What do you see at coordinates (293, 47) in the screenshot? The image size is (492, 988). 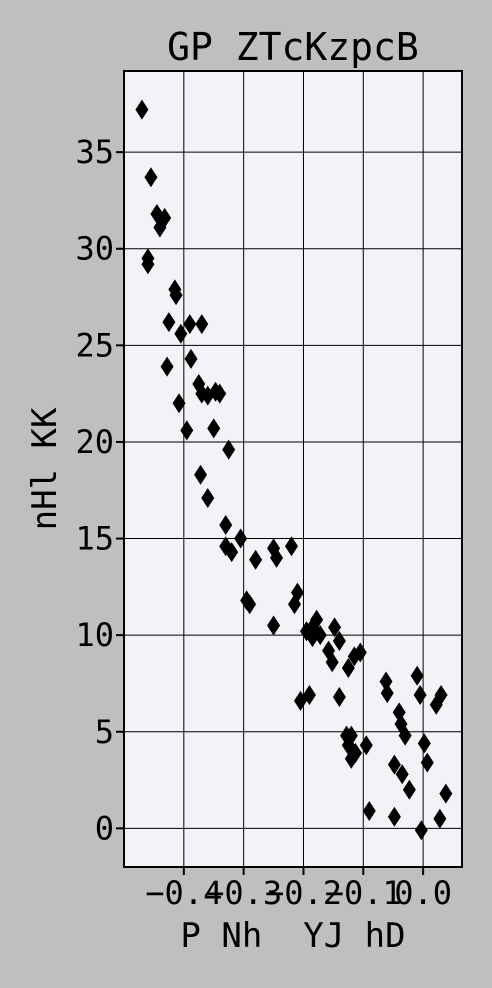 I see `chart-title: GP ZTcKzpcB` at bounding box center [293, 47].